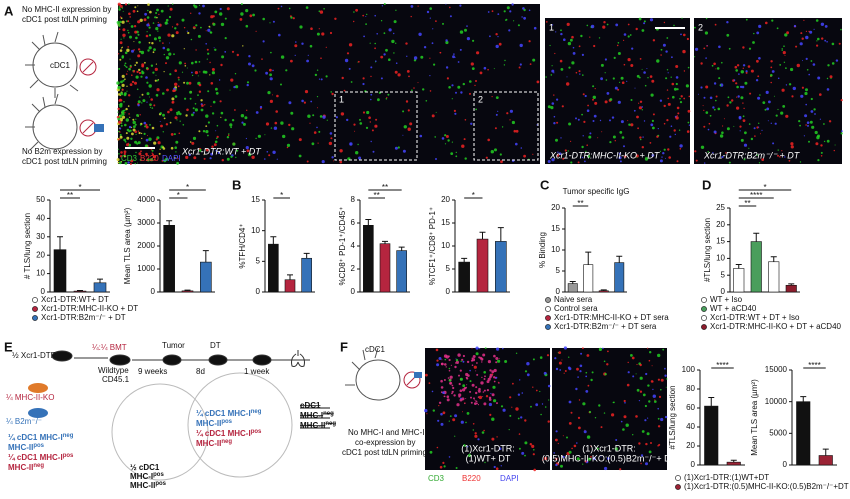  Describe the element at coordinates (776, 369) in the screenshot. I see `y-tick-label: 15000` at that location.